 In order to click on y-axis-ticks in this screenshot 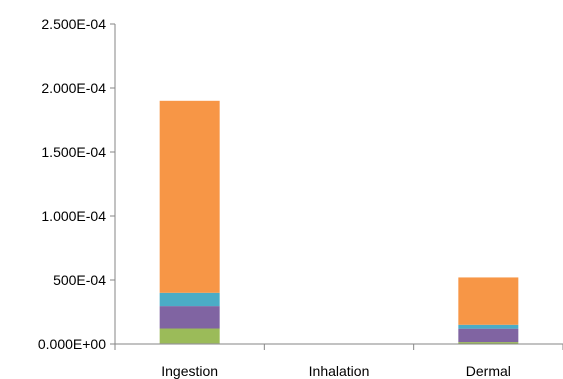, I will do `click(112, 184)`.